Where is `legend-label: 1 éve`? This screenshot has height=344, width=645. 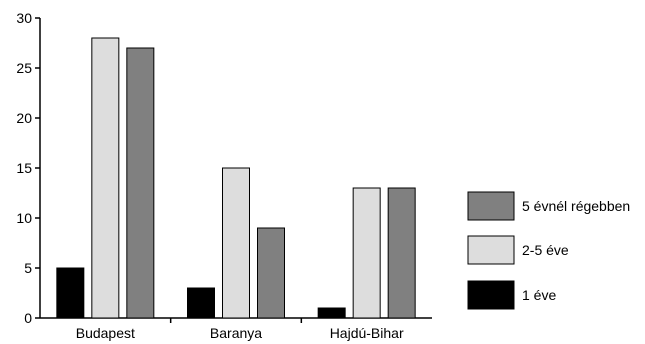 legend-label: 1 éve is located at coordinates (539, 295).